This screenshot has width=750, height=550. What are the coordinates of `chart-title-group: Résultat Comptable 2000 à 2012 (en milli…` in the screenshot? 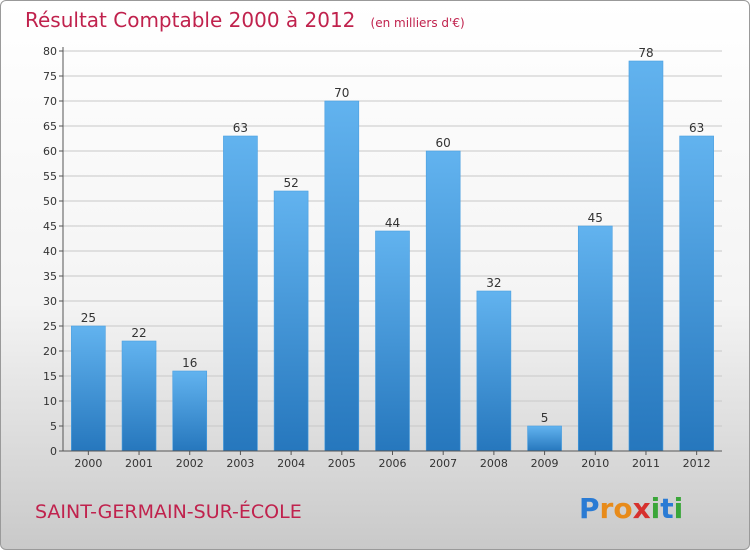 It's located at (245, 20).